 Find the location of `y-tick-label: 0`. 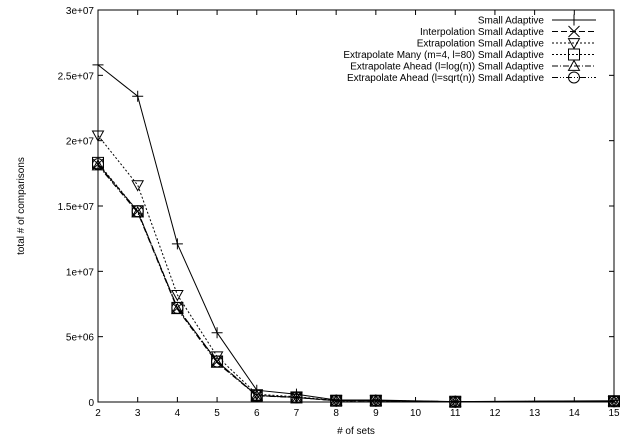

y-tick-label: 0 is located at coordinates (91, 403).